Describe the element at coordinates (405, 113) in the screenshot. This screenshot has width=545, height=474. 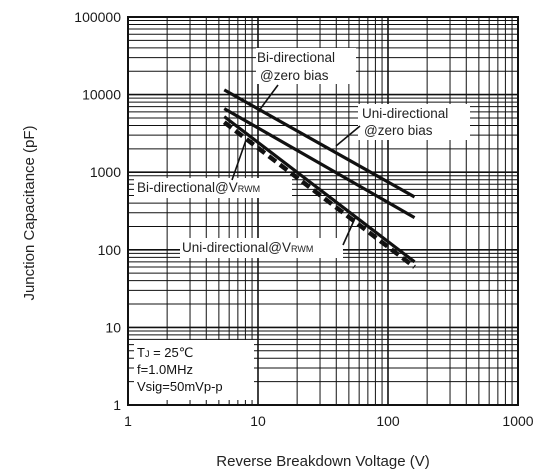
I see `annotation-uni-zero-line1: Uni-directional` at that location.